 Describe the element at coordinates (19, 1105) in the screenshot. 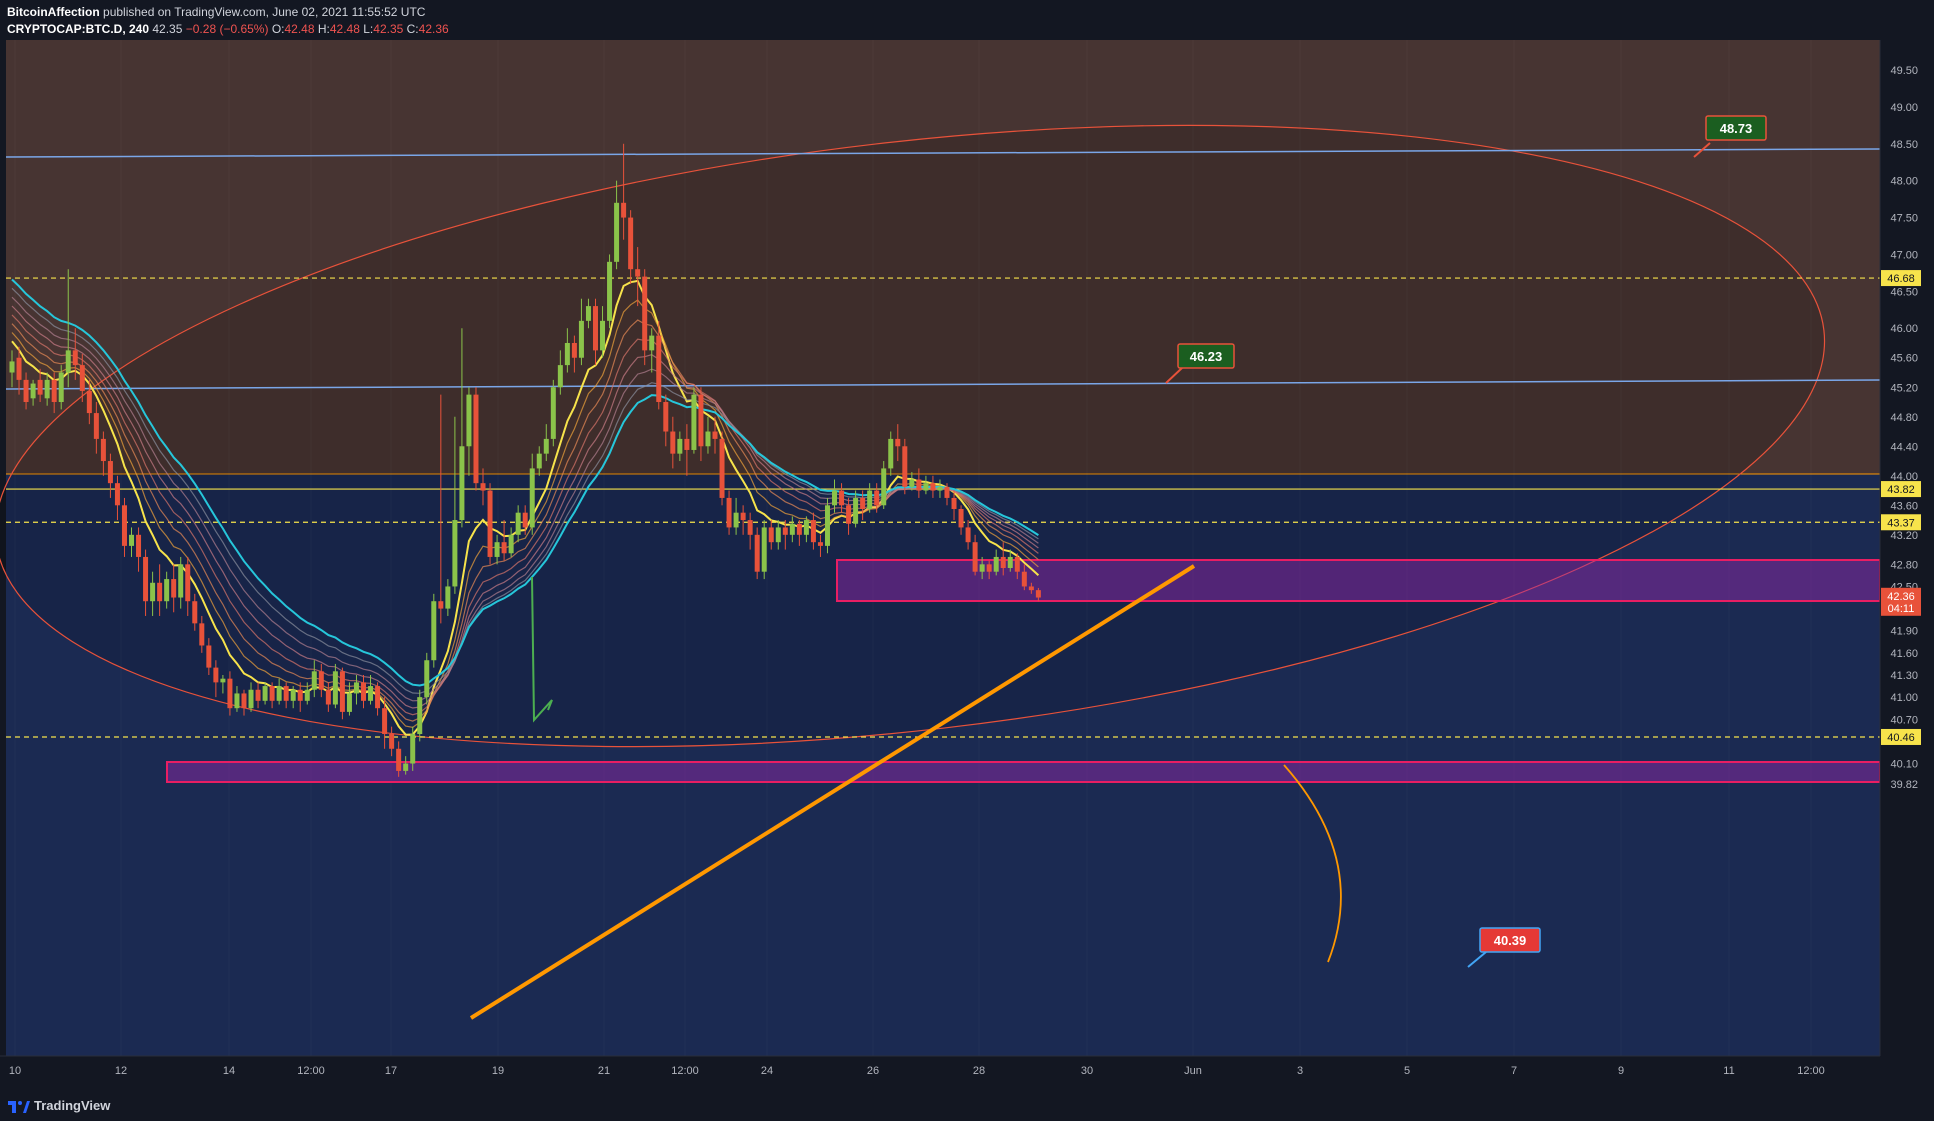

I see `tradingview-logo-icon` at that location.